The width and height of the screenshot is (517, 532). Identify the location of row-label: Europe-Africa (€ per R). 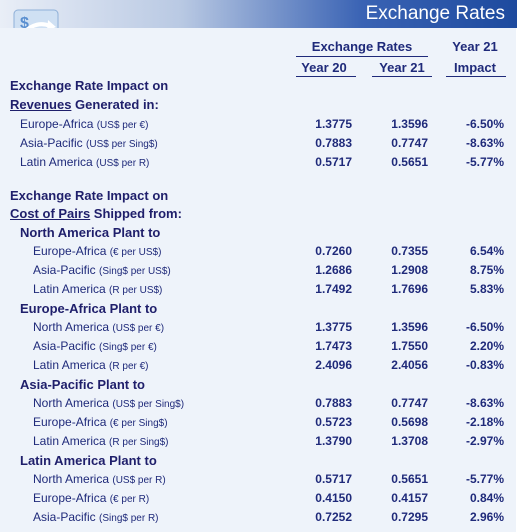
(91, 498).